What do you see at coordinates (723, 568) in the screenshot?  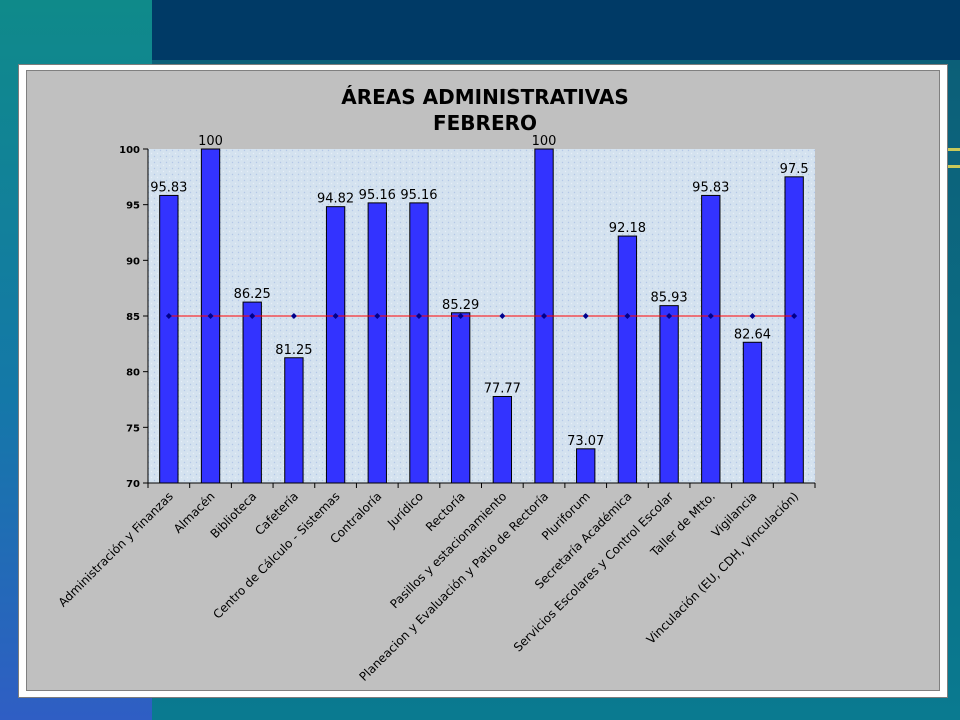 I see `category-label: Vinculación (EU, CDH, Vinculación)` at bounding box center [723, 568].